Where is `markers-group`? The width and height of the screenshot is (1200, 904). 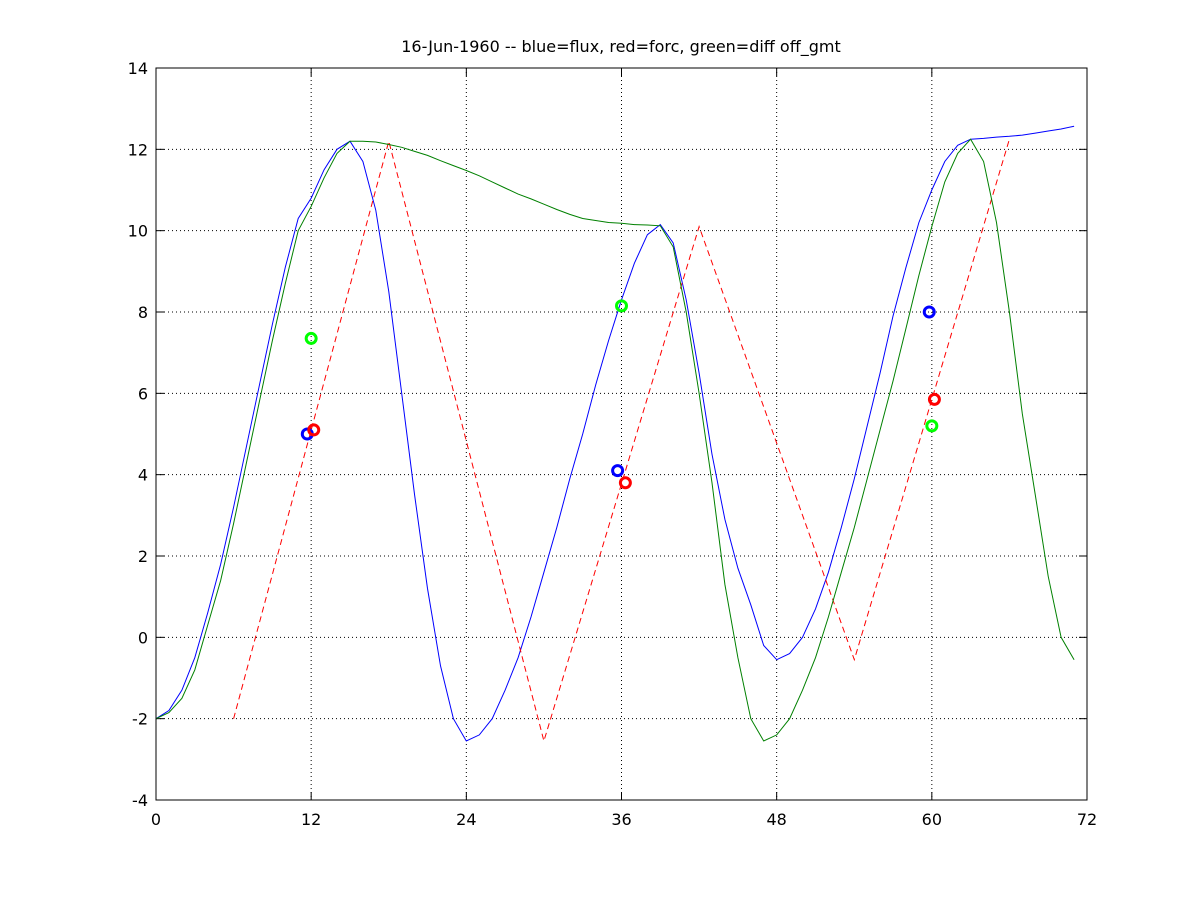
markers-group is located at coordinates (620, 394).